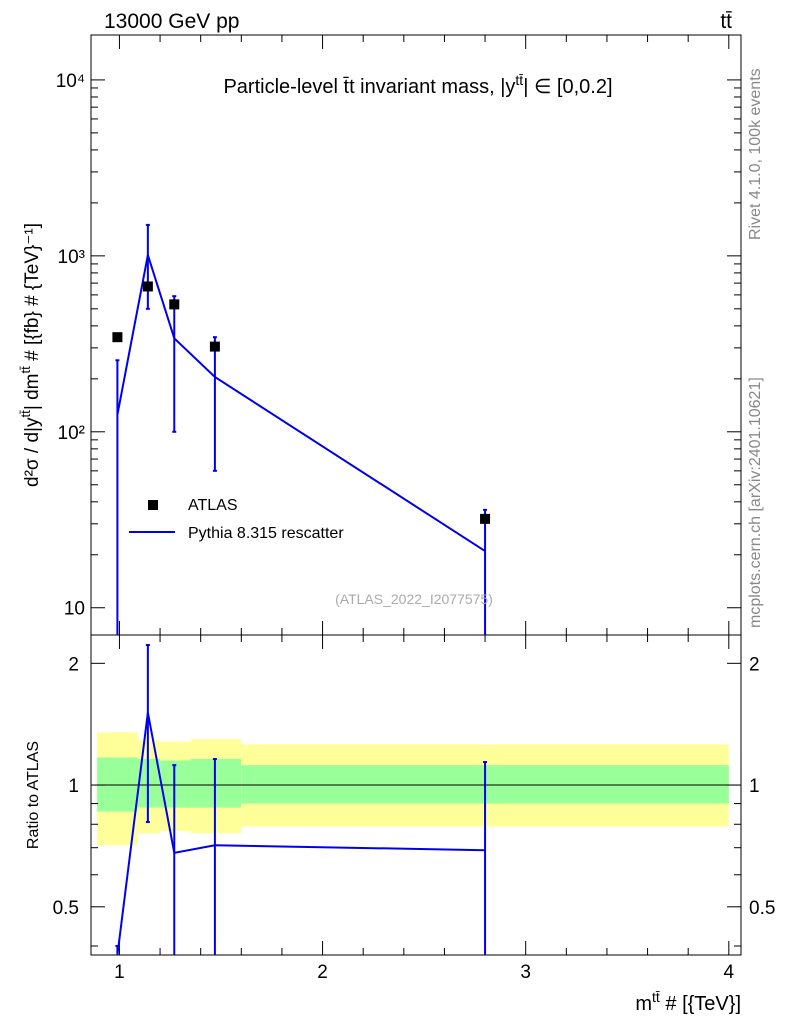  Describe the element at coordinates (71, 433) in the screenshot. I see `y-tick-label: 10²` at that location.